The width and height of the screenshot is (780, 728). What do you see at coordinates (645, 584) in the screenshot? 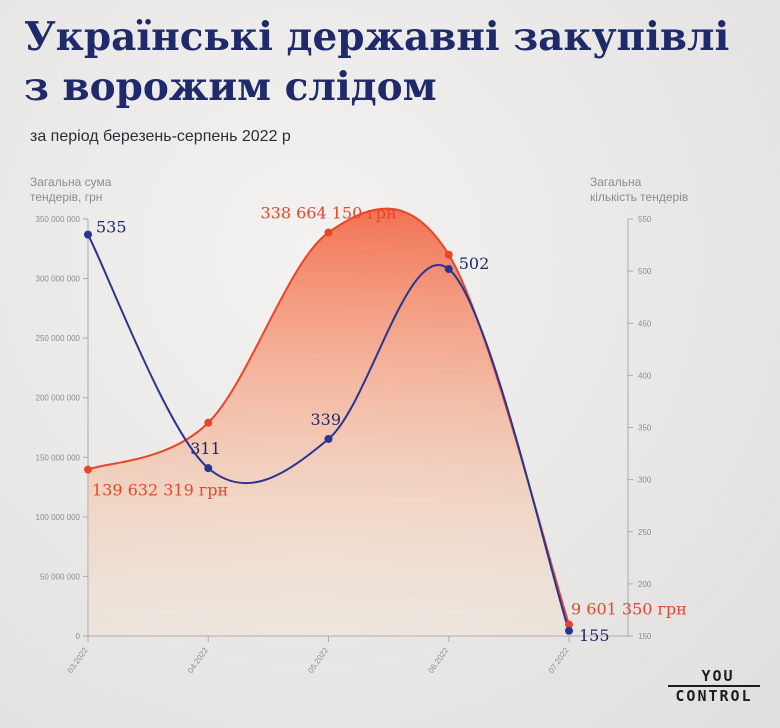
I see `right-tick-label: 200` at bounding box center [645, 584].